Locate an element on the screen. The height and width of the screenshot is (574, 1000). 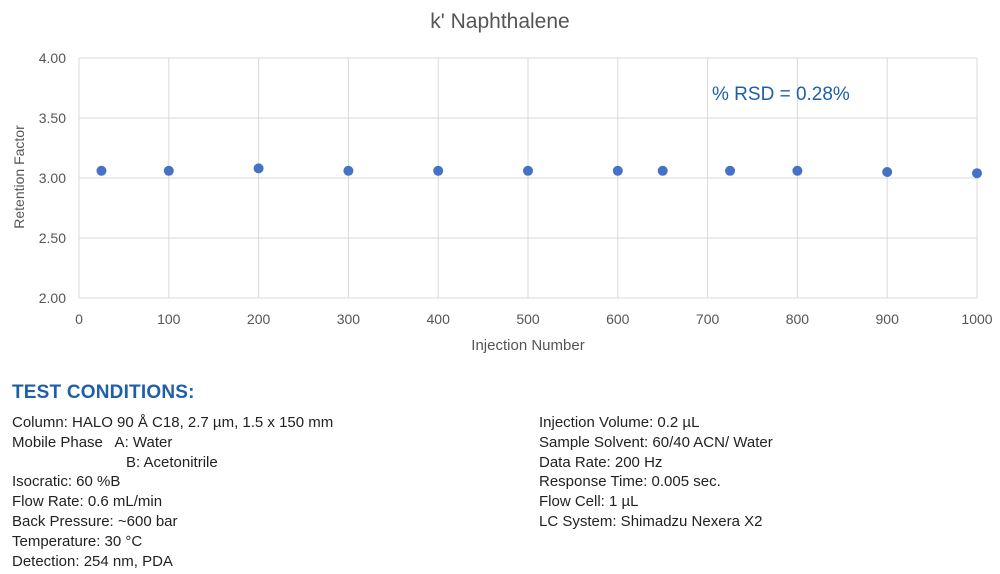
test-condition-line: Response Time: 0.005 sec. is located at coordinates (630, 482).